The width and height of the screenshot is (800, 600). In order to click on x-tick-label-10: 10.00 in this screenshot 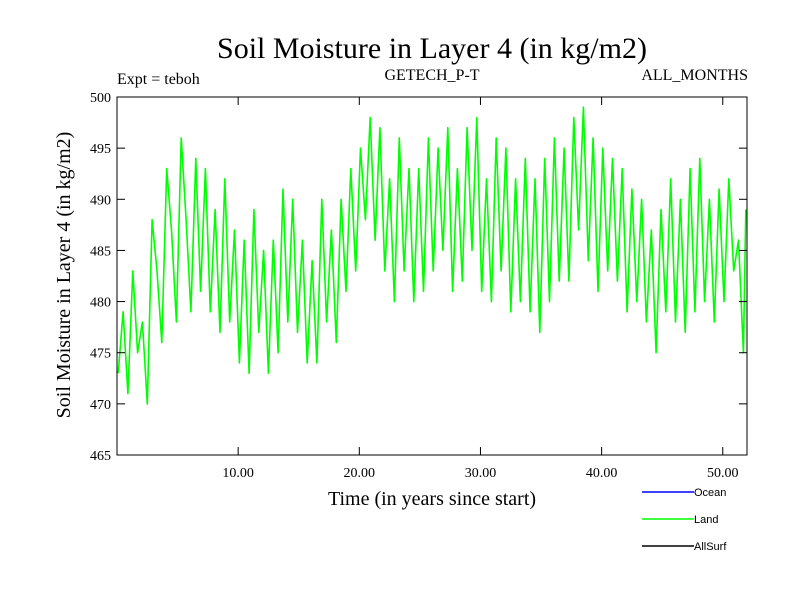, I will do `click(238, 473)`.